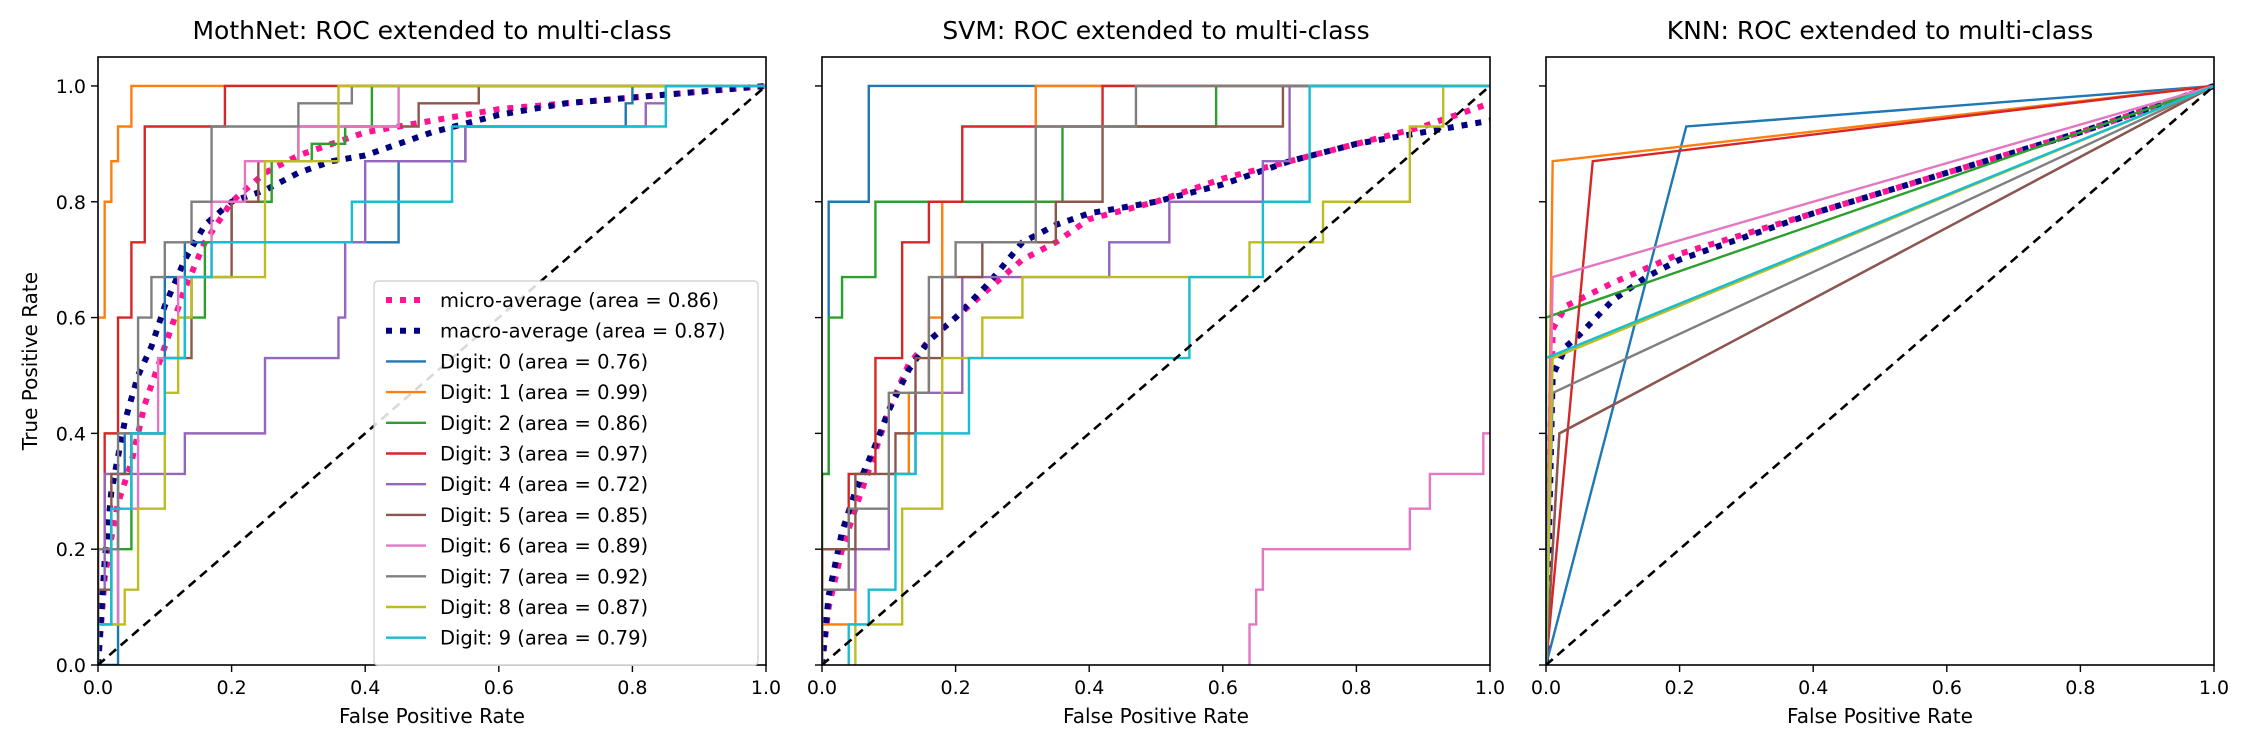 The image size is (2250, 750). I want to click on legend-label: Digit: 5 (area = 0.85), so click(544, 515).